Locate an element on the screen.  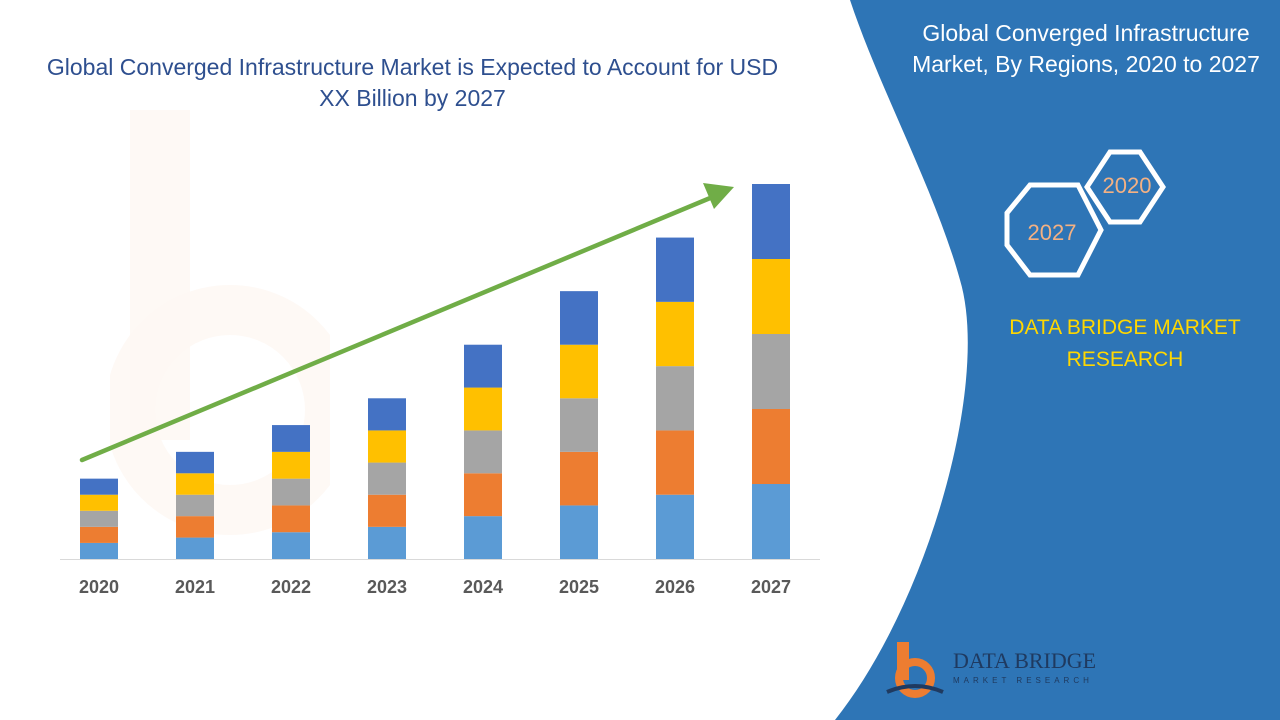
bar-2022-middle-east-and-africa is located at coordinates (291, 438).